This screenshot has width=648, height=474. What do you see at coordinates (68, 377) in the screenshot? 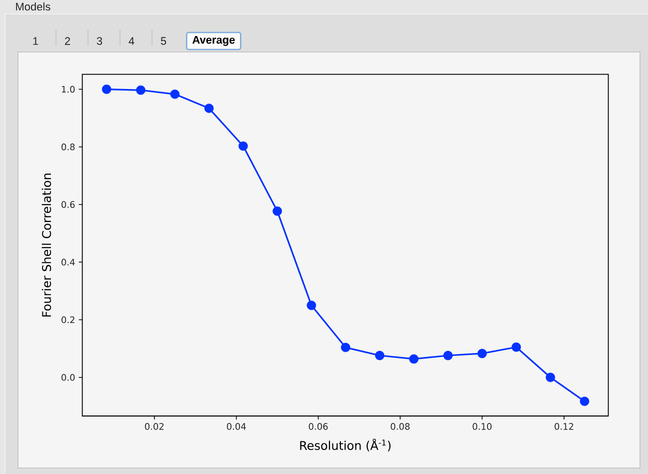
I see `y-tick-label: 0.0` at bounding box center [68, 377].